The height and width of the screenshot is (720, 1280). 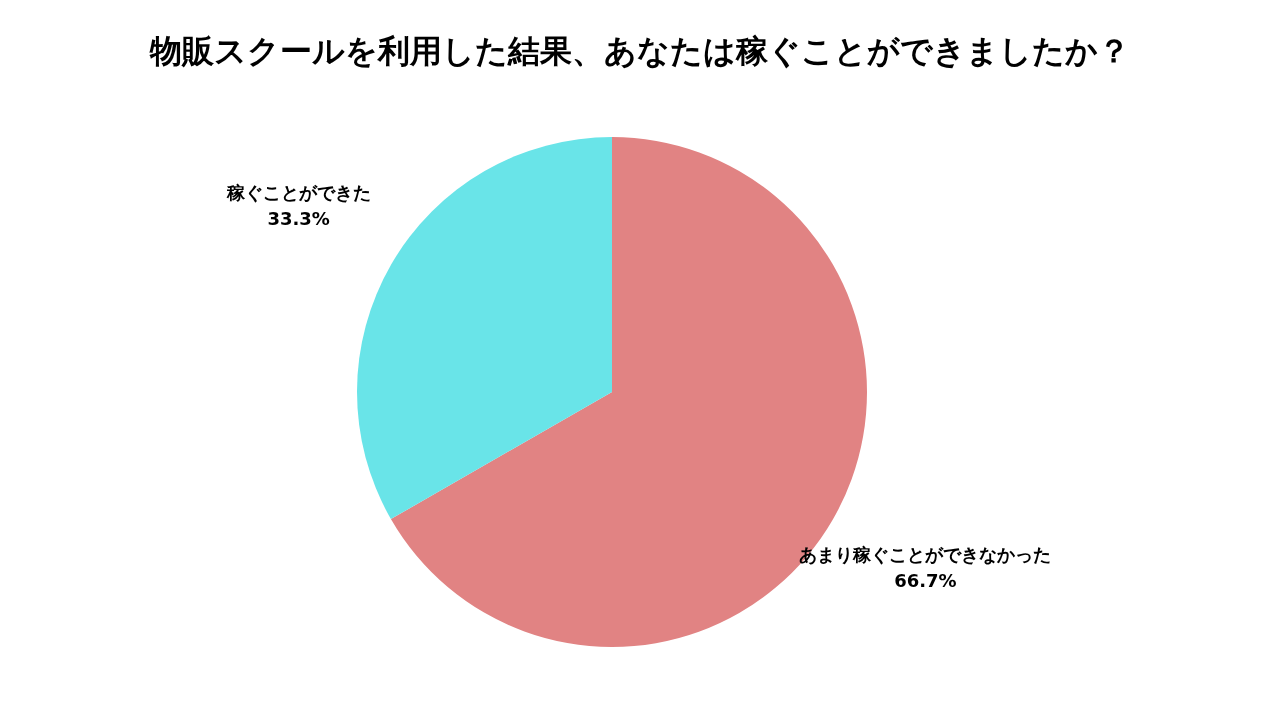 I want to click on data-label: 66.7%, so click(x=925, y=581).